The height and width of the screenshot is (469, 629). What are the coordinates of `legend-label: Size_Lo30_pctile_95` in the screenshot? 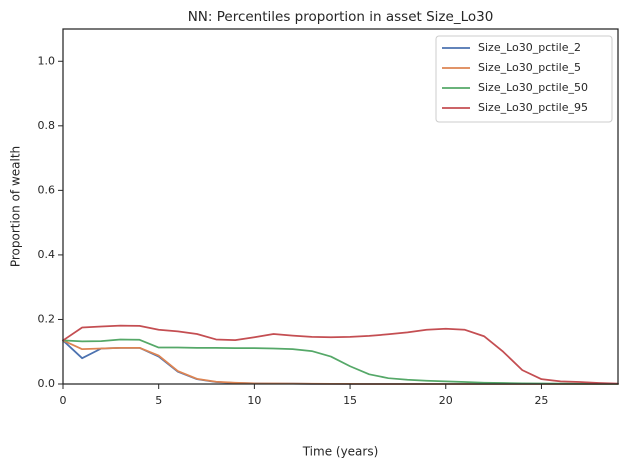 It's located at (533, 107).